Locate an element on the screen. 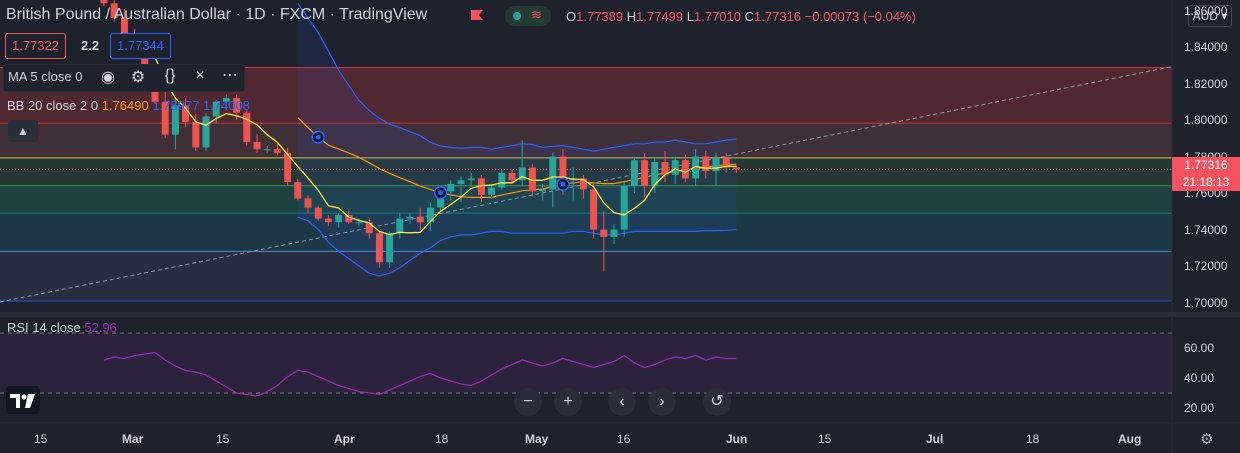 The height and width of the screenshot is (453, 1240). braces-icon: {} is located at coordinates (170, 75).